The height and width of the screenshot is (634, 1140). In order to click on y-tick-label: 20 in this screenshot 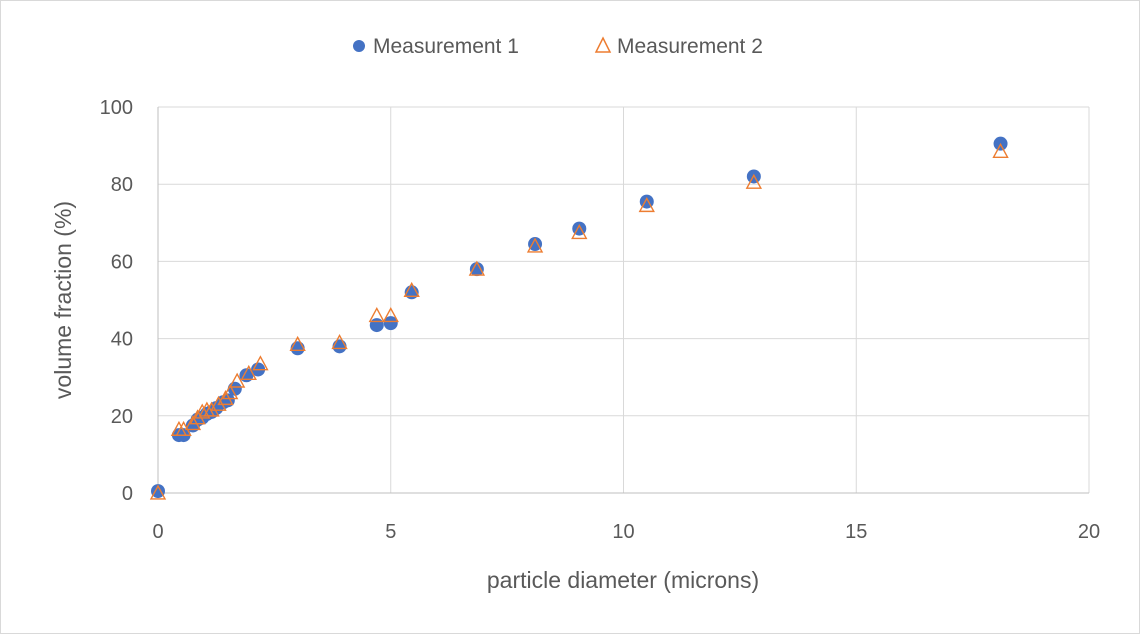, I will do `click(122, 417)`.